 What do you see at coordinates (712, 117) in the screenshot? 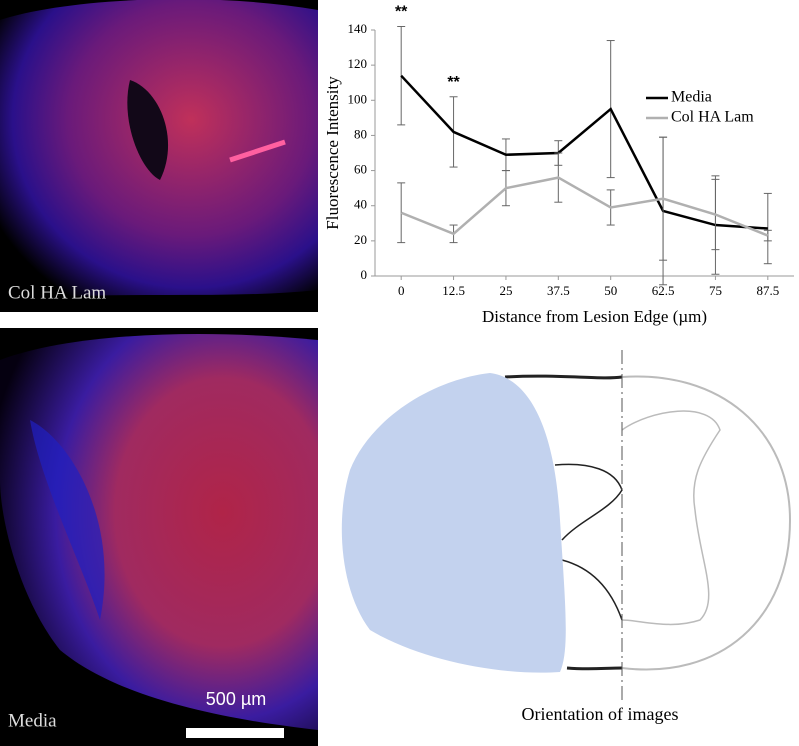
I see `legend-label: Col HA Lam` at bounding box center [712, 117].